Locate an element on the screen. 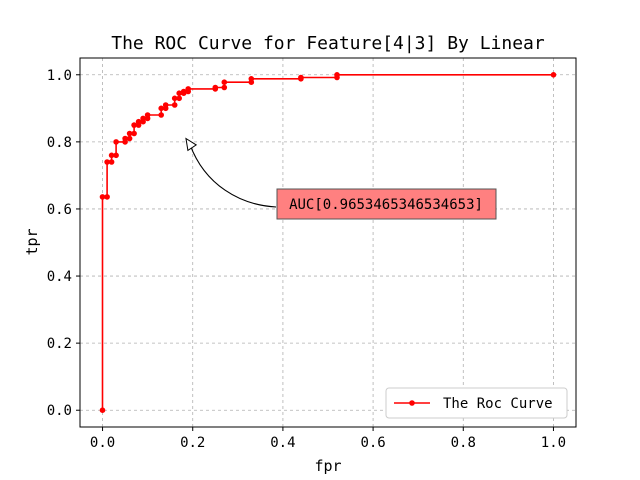 The width and height of the screenshot is (640, 480). y-tick-label: 0.8 is located at coordinates (59, 143).